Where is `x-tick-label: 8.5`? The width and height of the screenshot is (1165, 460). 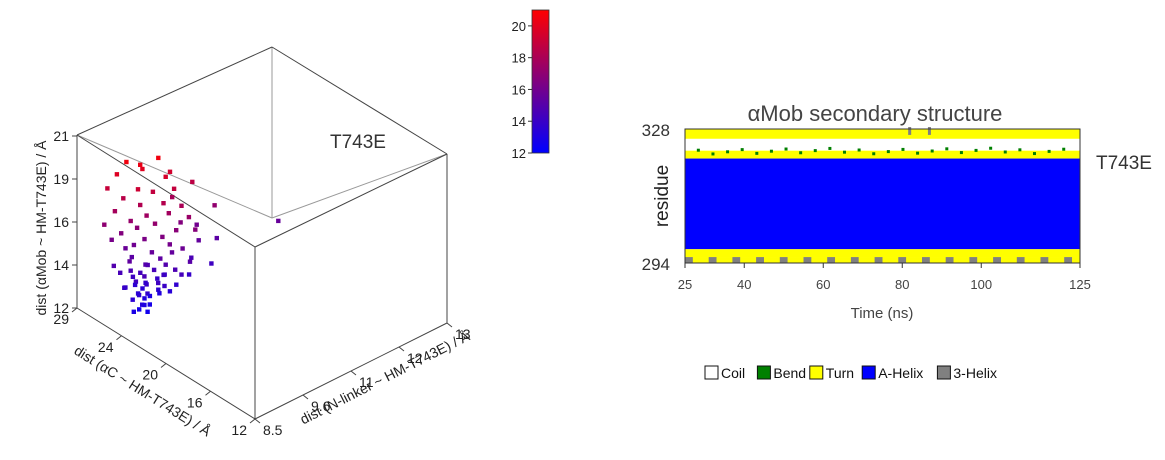 x-tick-label: 8.5 is located at coordinates (273, 430).